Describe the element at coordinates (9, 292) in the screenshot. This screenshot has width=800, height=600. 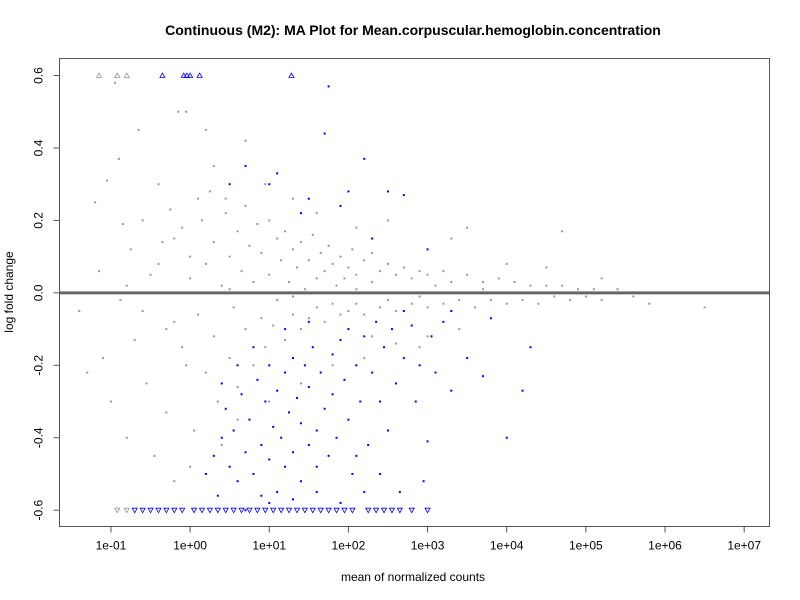
I see `y-axis-label: log fold change` at that location.